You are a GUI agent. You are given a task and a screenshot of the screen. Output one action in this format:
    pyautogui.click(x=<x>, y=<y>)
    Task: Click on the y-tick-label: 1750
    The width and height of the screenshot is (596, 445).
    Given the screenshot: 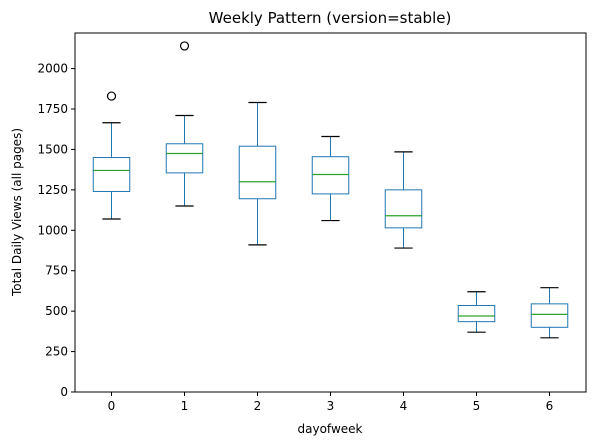 What is the action you would take?
    pyautogui.click(x=52, y=109)
    